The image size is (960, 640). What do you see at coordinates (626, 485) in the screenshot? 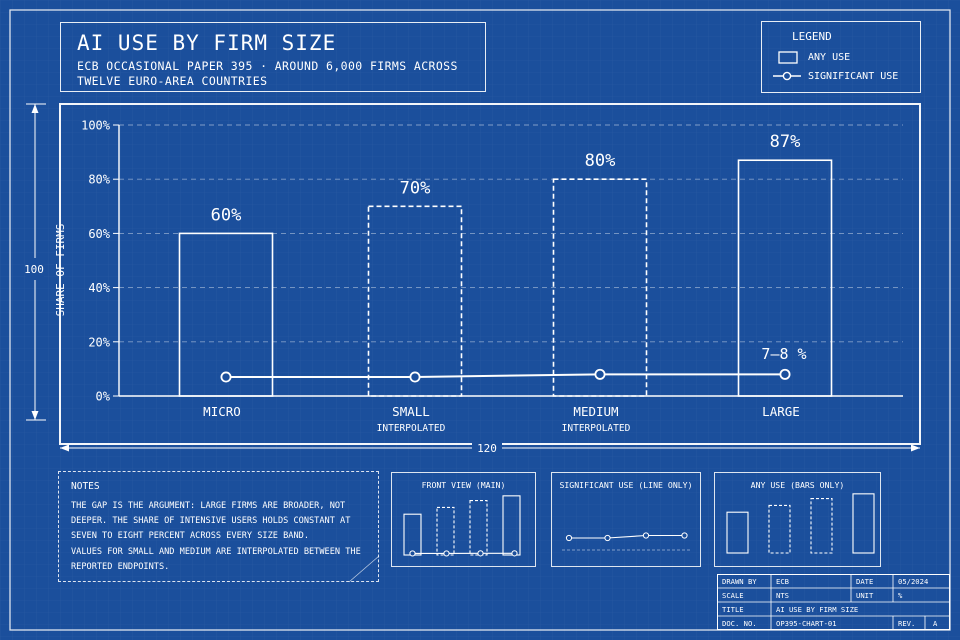
I see `mini-line-view-title: SIGNIFICANT USE (LINE ONLY)` at bounding box center [626, 485].